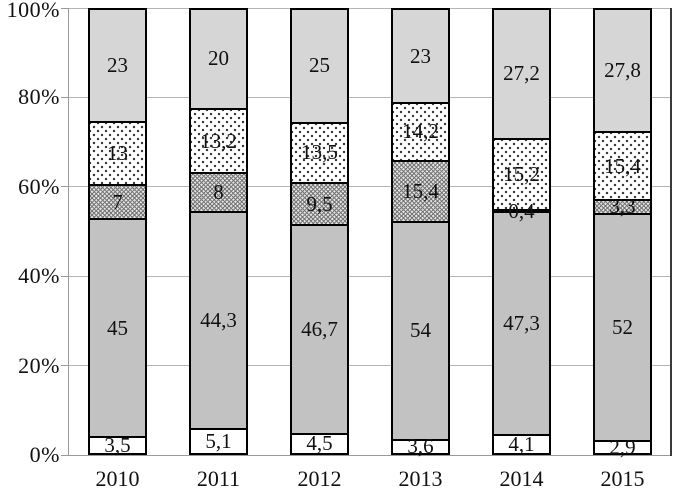 Image resolution: width=674 pixels, height=497 pixels. I want to click on bar-segment-label: 14,2, so click(420, 131).